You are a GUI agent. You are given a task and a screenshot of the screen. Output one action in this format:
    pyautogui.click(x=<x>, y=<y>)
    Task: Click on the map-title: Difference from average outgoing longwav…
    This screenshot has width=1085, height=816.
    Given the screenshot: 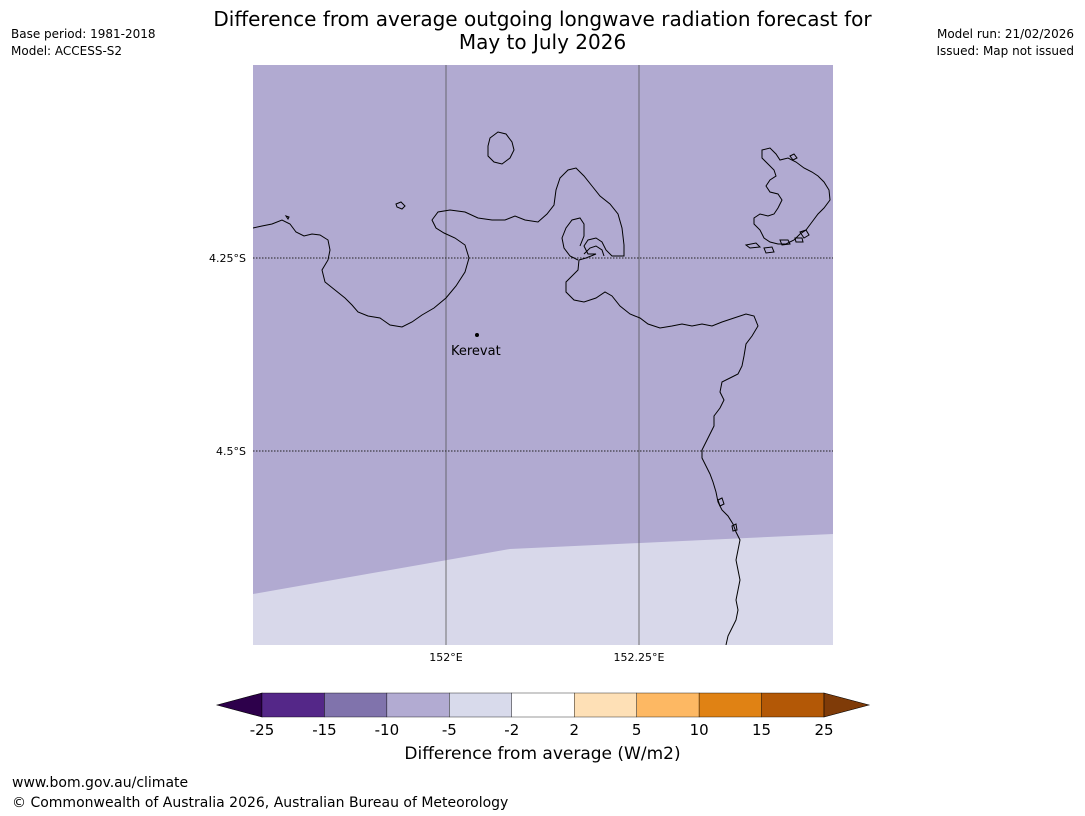 What is the action you would take?
    pyautogui.click(x=542, y=31)
    